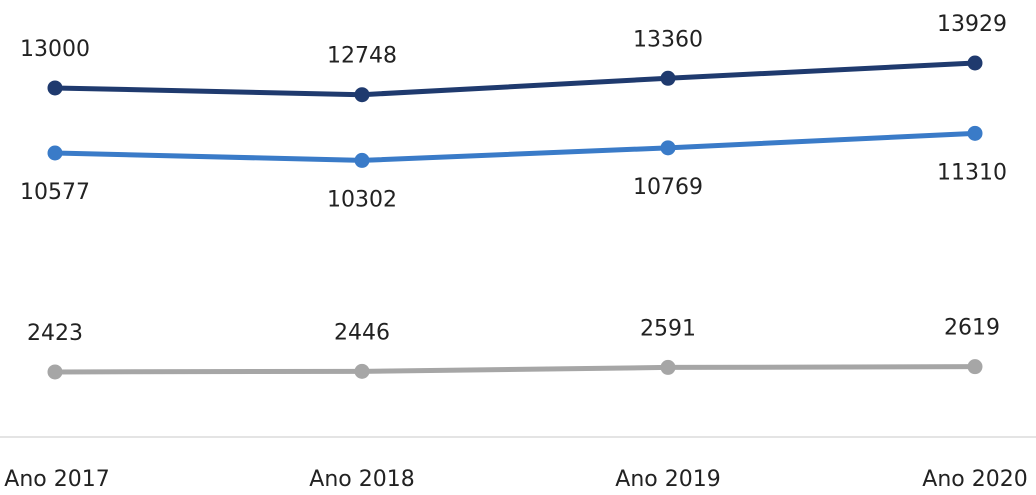 The height and width of the screenshot is (495, 1036). What do you see at coordinates (56, 479) in the screenshot?
I see `x-tick-label: Ano 2017` at bounding box center [56, 479].